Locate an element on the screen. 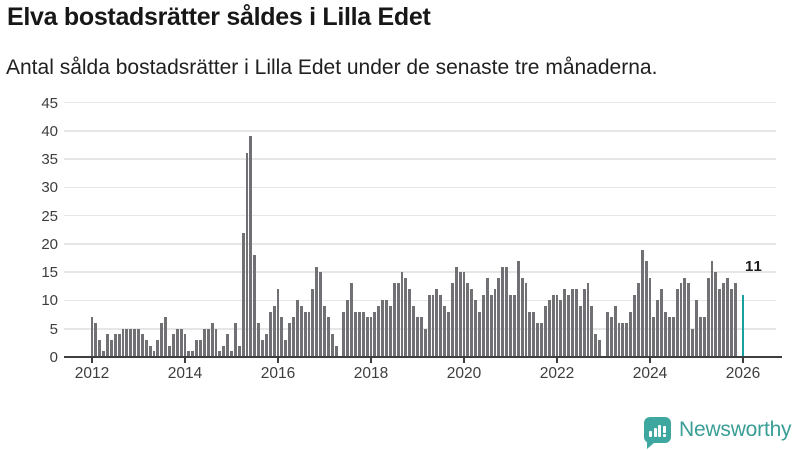 This screenshot has height=450, width=800. x-axis-tick-label: 2018 is located at coordinates (371, 373).